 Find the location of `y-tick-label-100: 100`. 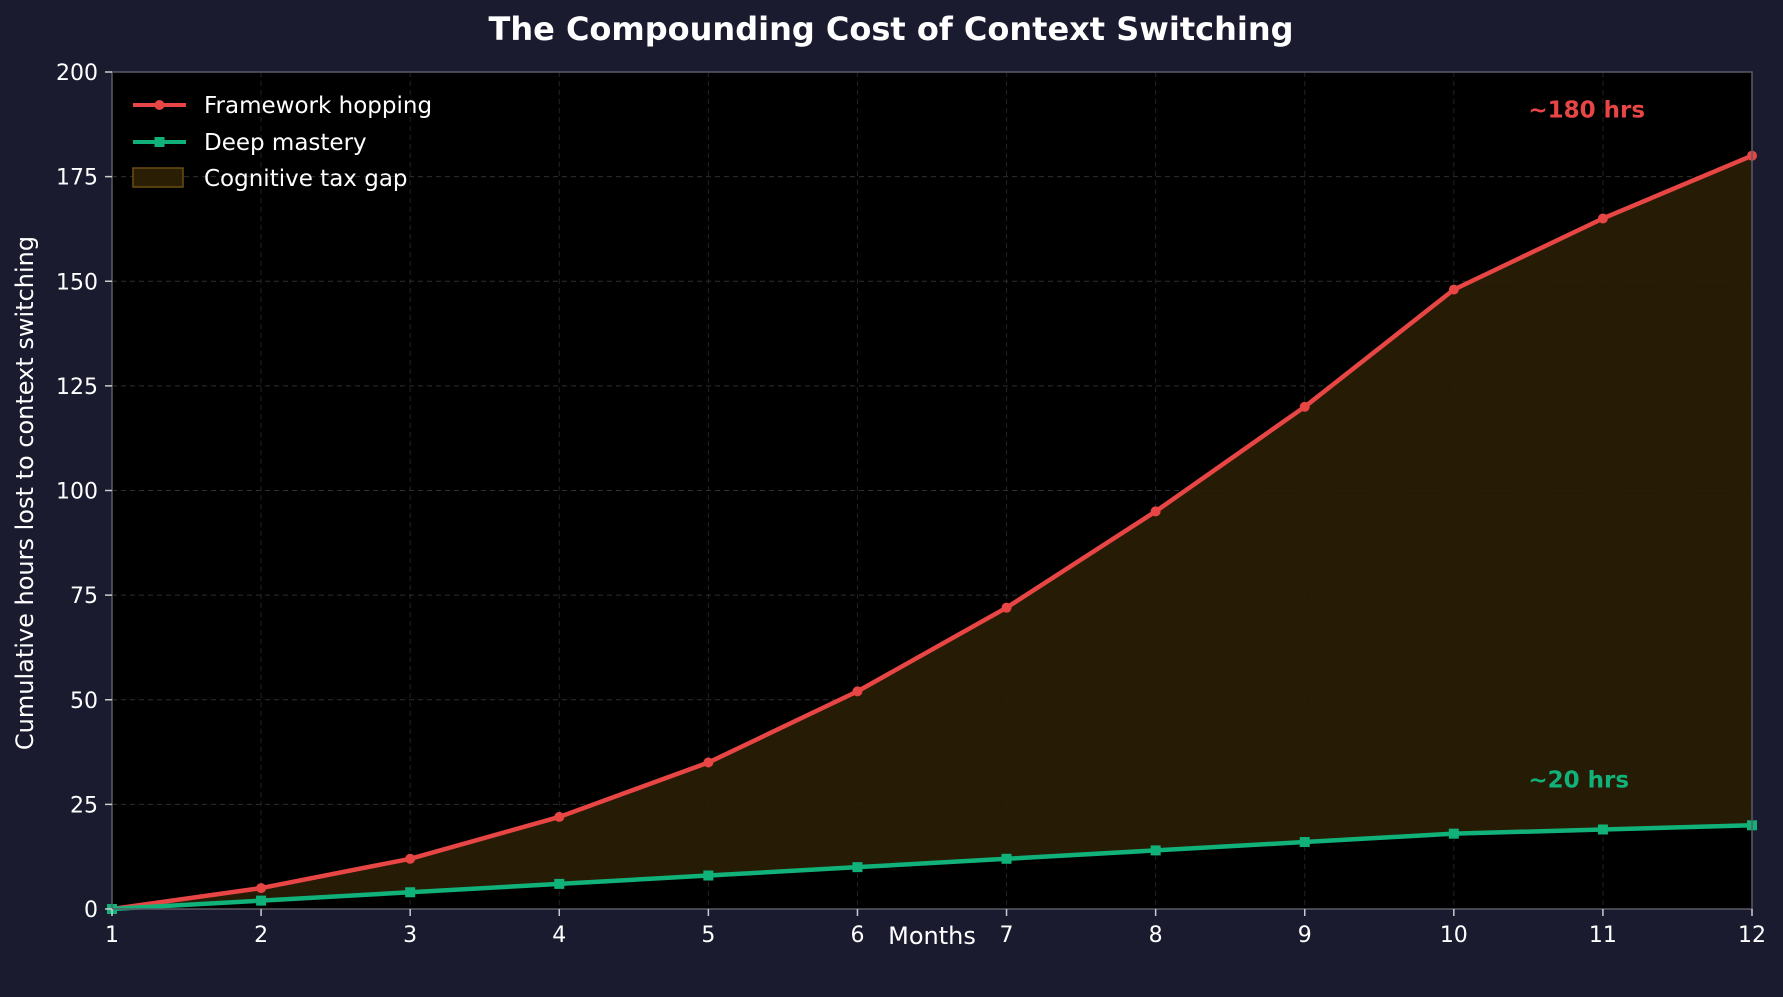

y-tick-label-100: 100 is located at coordinates (77, 492).